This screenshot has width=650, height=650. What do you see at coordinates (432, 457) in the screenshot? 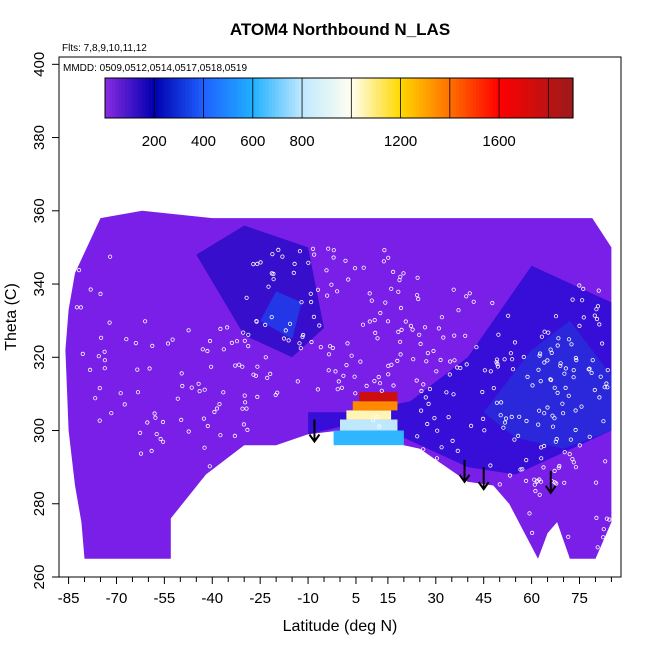
I see `flight-arrows` at bounding box center [432, 457].